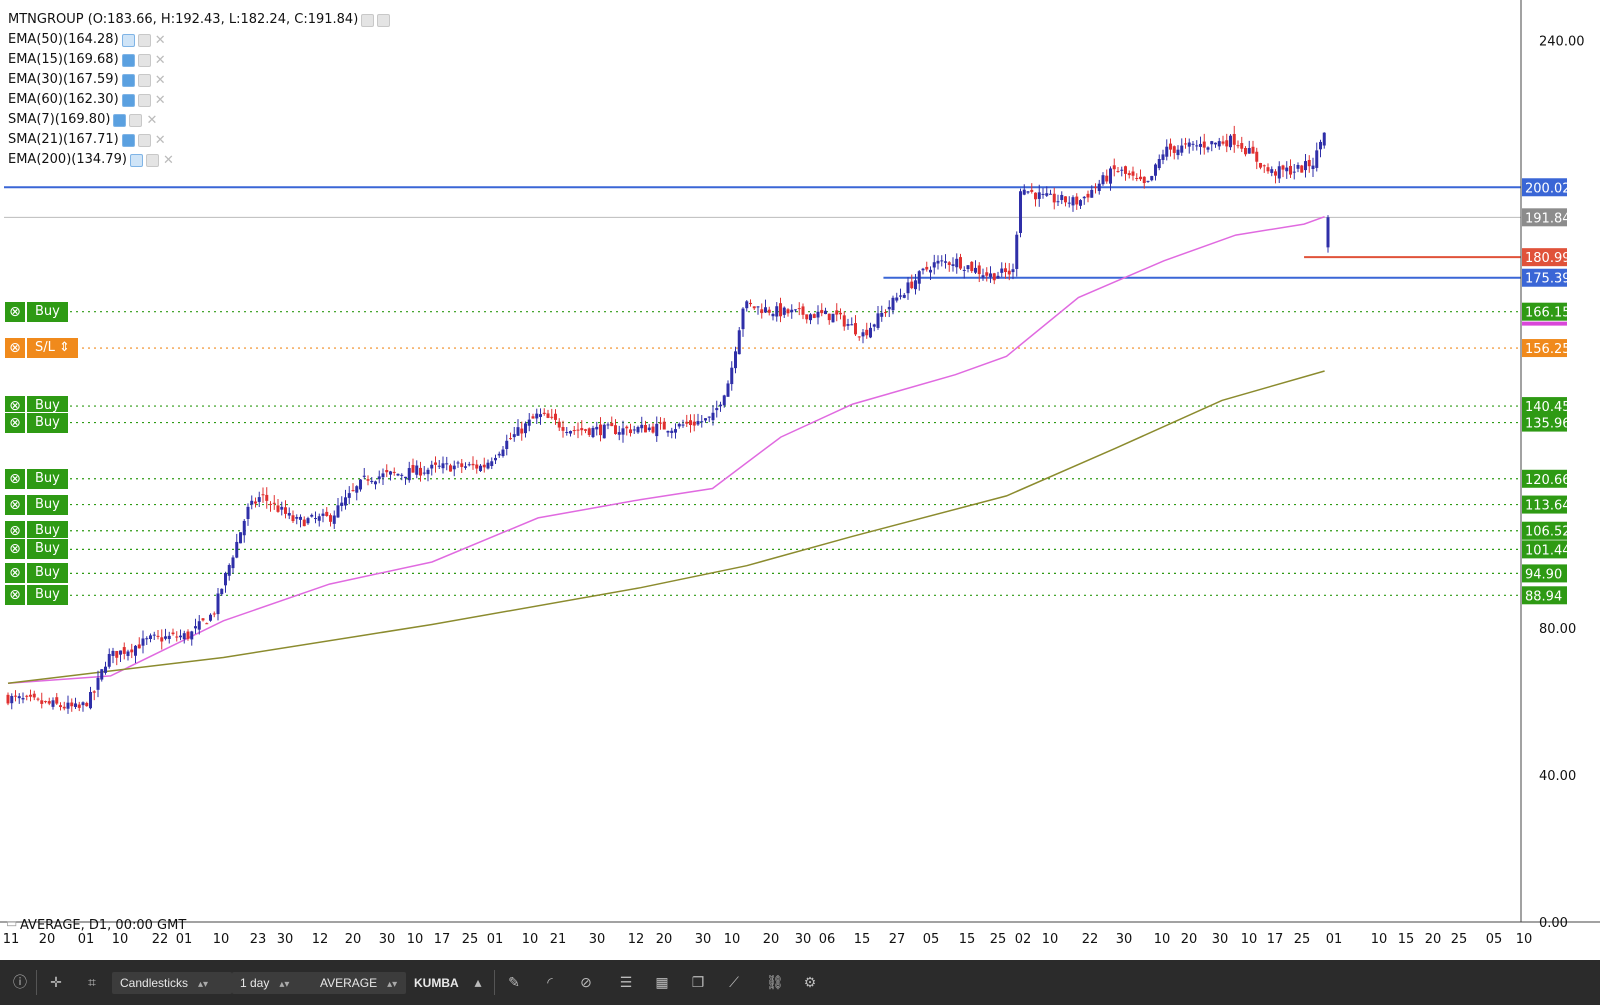 Image resolution: width=1600 pixels, height=1005 pixels. Describe the element at coordinates (586, 982) in the screenshot. I see `eye-off-icon: ⊘` at that location.